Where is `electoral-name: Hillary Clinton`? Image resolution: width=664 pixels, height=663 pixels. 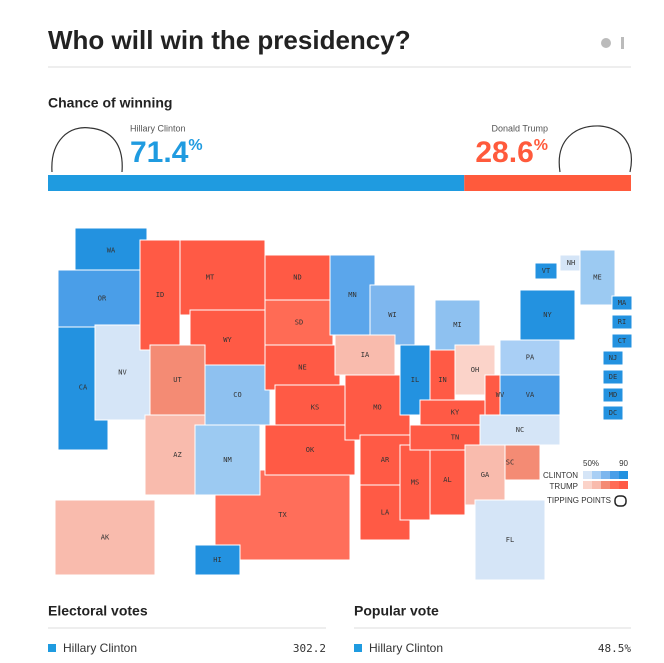
electoral-name: Hillary Clinton is located at coordinates (100, 648).